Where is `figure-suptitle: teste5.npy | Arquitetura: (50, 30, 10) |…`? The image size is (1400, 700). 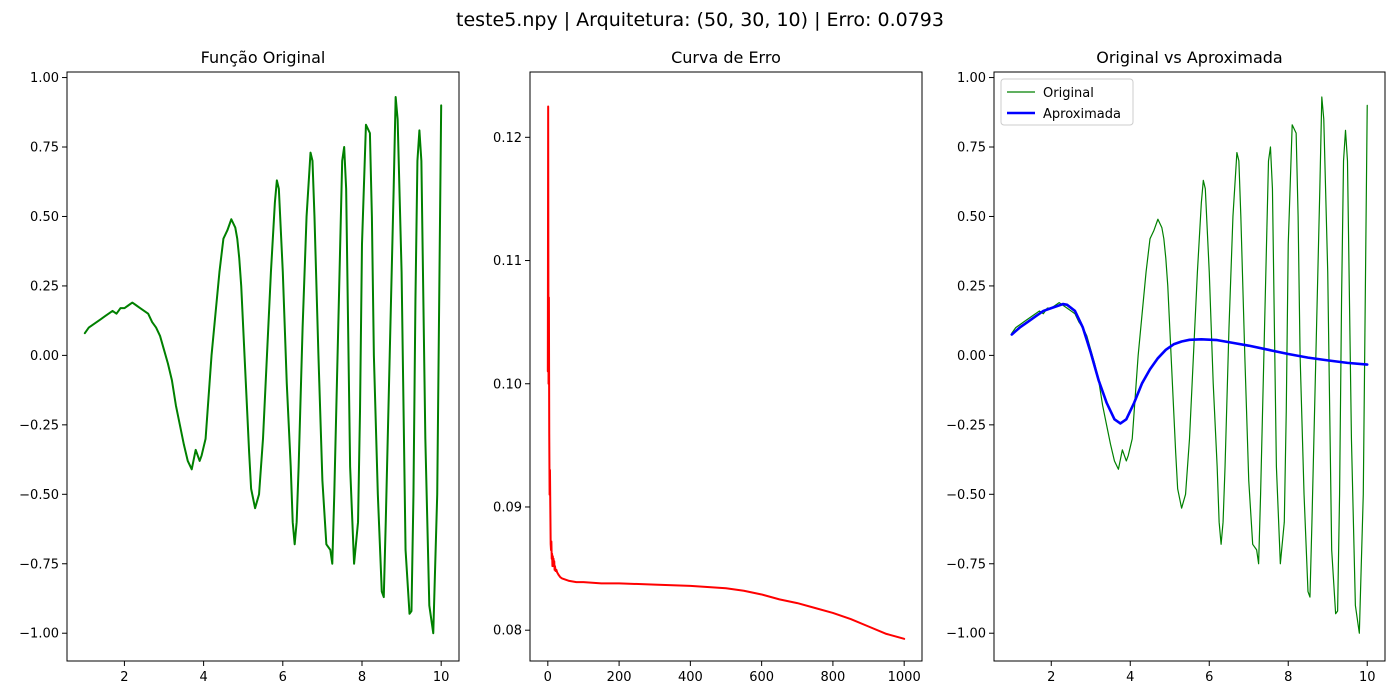 figure-suptitle: teste5.npy | Arquitetura: (50, 30, 10) |… is located at coordinates (700, 20).